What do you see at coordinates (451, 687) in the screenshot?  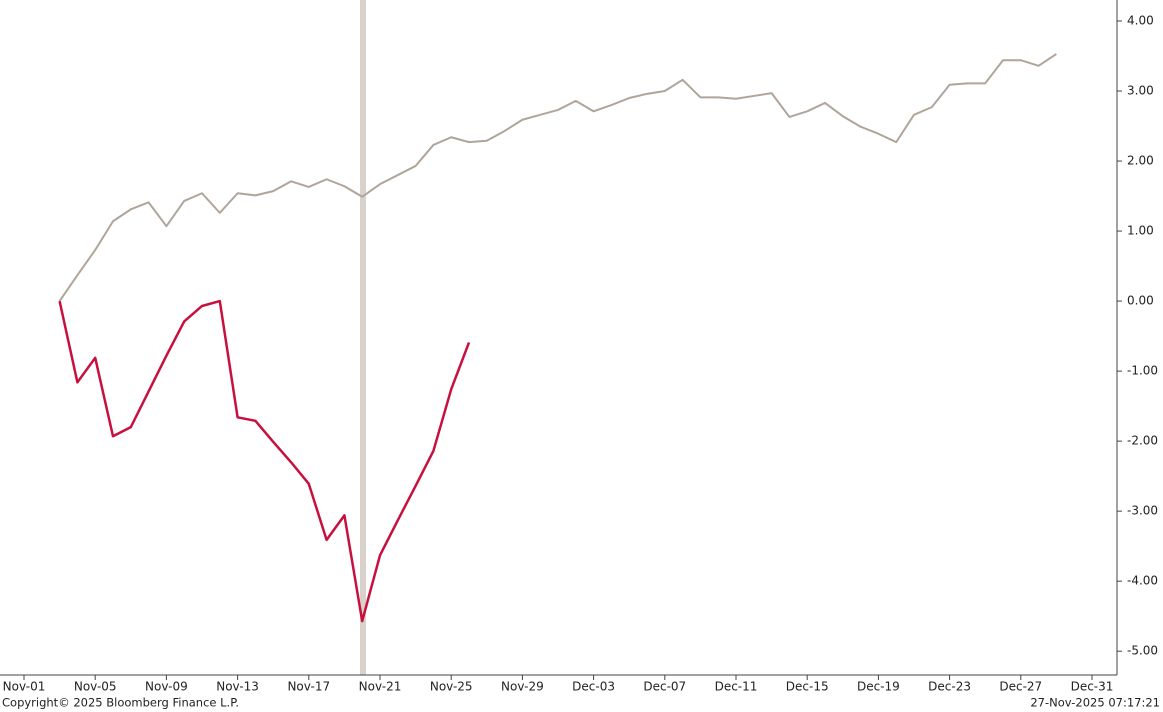 I see `x-tick-label: Nov-25` at bounding box center [451, 687].